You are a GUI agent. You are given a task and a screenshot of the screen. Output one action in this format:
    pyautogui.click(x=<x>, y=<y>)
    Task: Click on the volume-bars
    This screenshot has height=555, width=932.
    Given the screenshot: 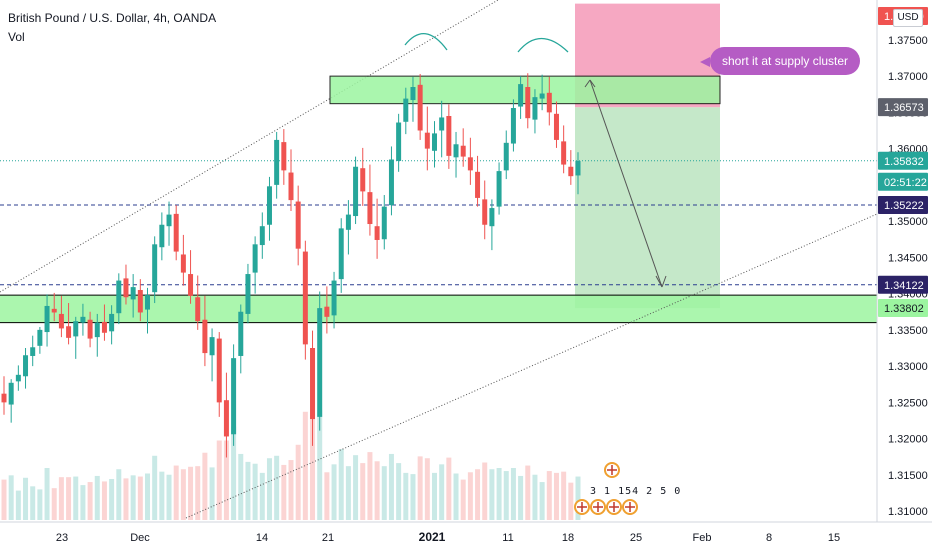 What is the action you would take?
    pyautogui.click(x=291, y=465)
    